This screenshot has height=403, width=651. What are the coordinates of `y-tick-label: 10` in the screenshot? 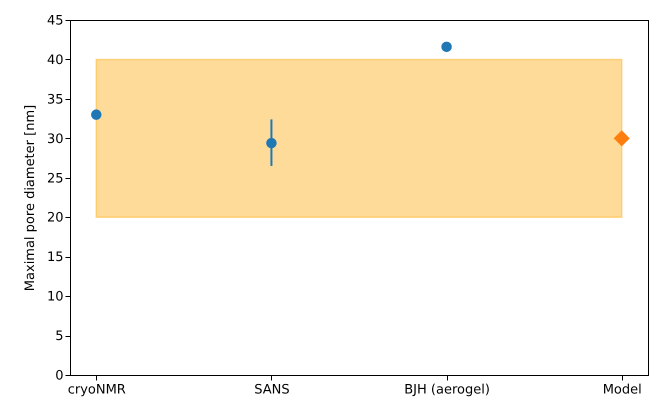 It's located at (55, 297).